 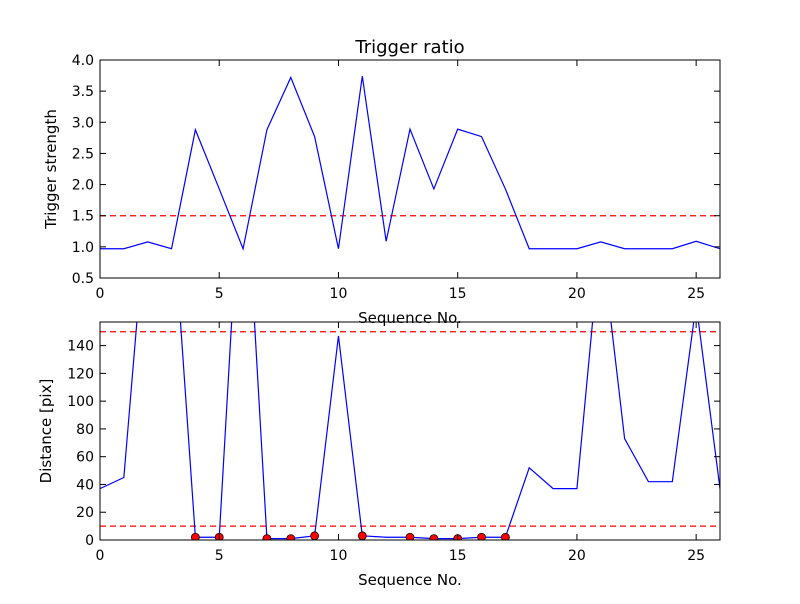 I want to click on y-tick-label: 80, so click(x=85, y=430).